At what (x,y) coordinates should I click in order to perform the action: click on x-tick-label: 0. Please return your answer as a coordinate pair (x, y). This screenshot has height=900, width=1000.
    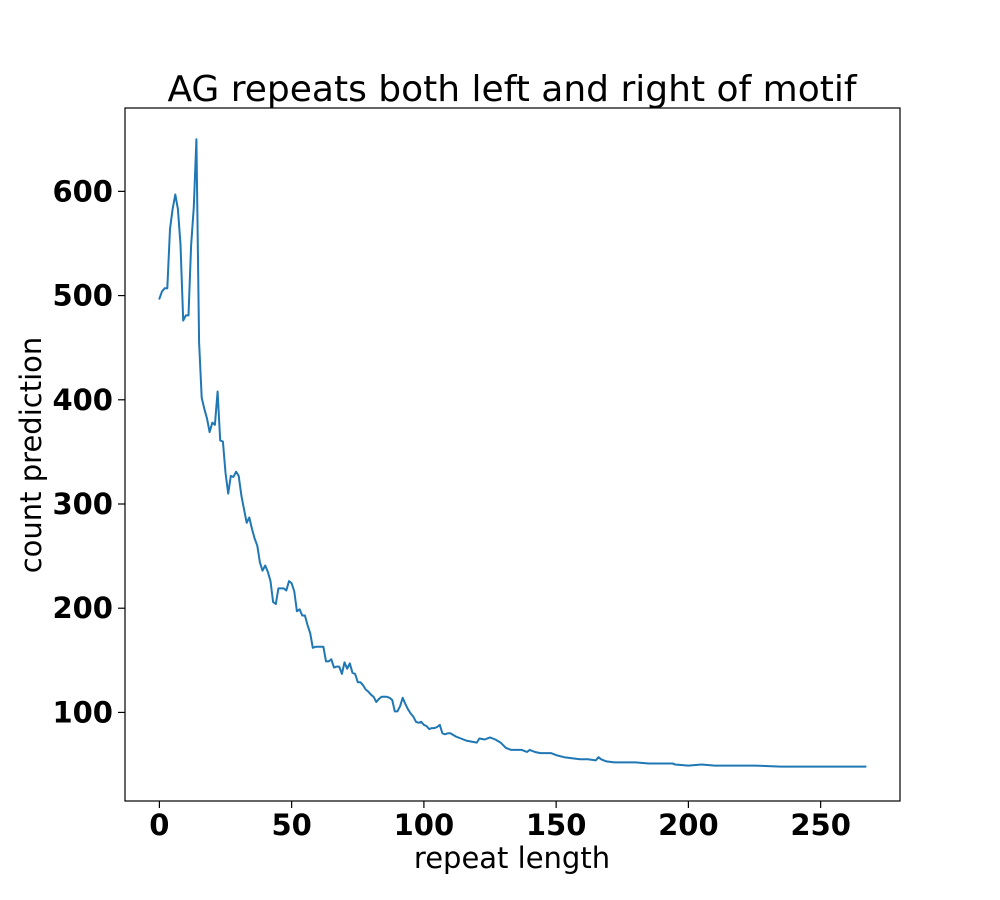
    Looking at the image, I should click on (159, 825).